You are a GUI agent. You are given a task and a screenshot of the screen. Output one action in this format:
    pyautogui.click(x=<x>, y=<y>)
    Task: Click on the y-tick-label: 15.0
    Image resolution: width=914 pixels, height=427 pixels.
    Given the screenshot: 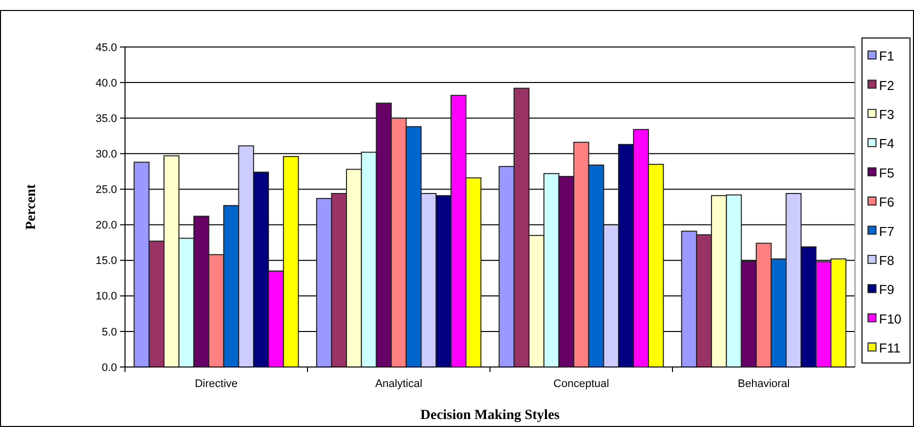 What is the action you would take?
    pyautogui.click(x=106, y=261)
    